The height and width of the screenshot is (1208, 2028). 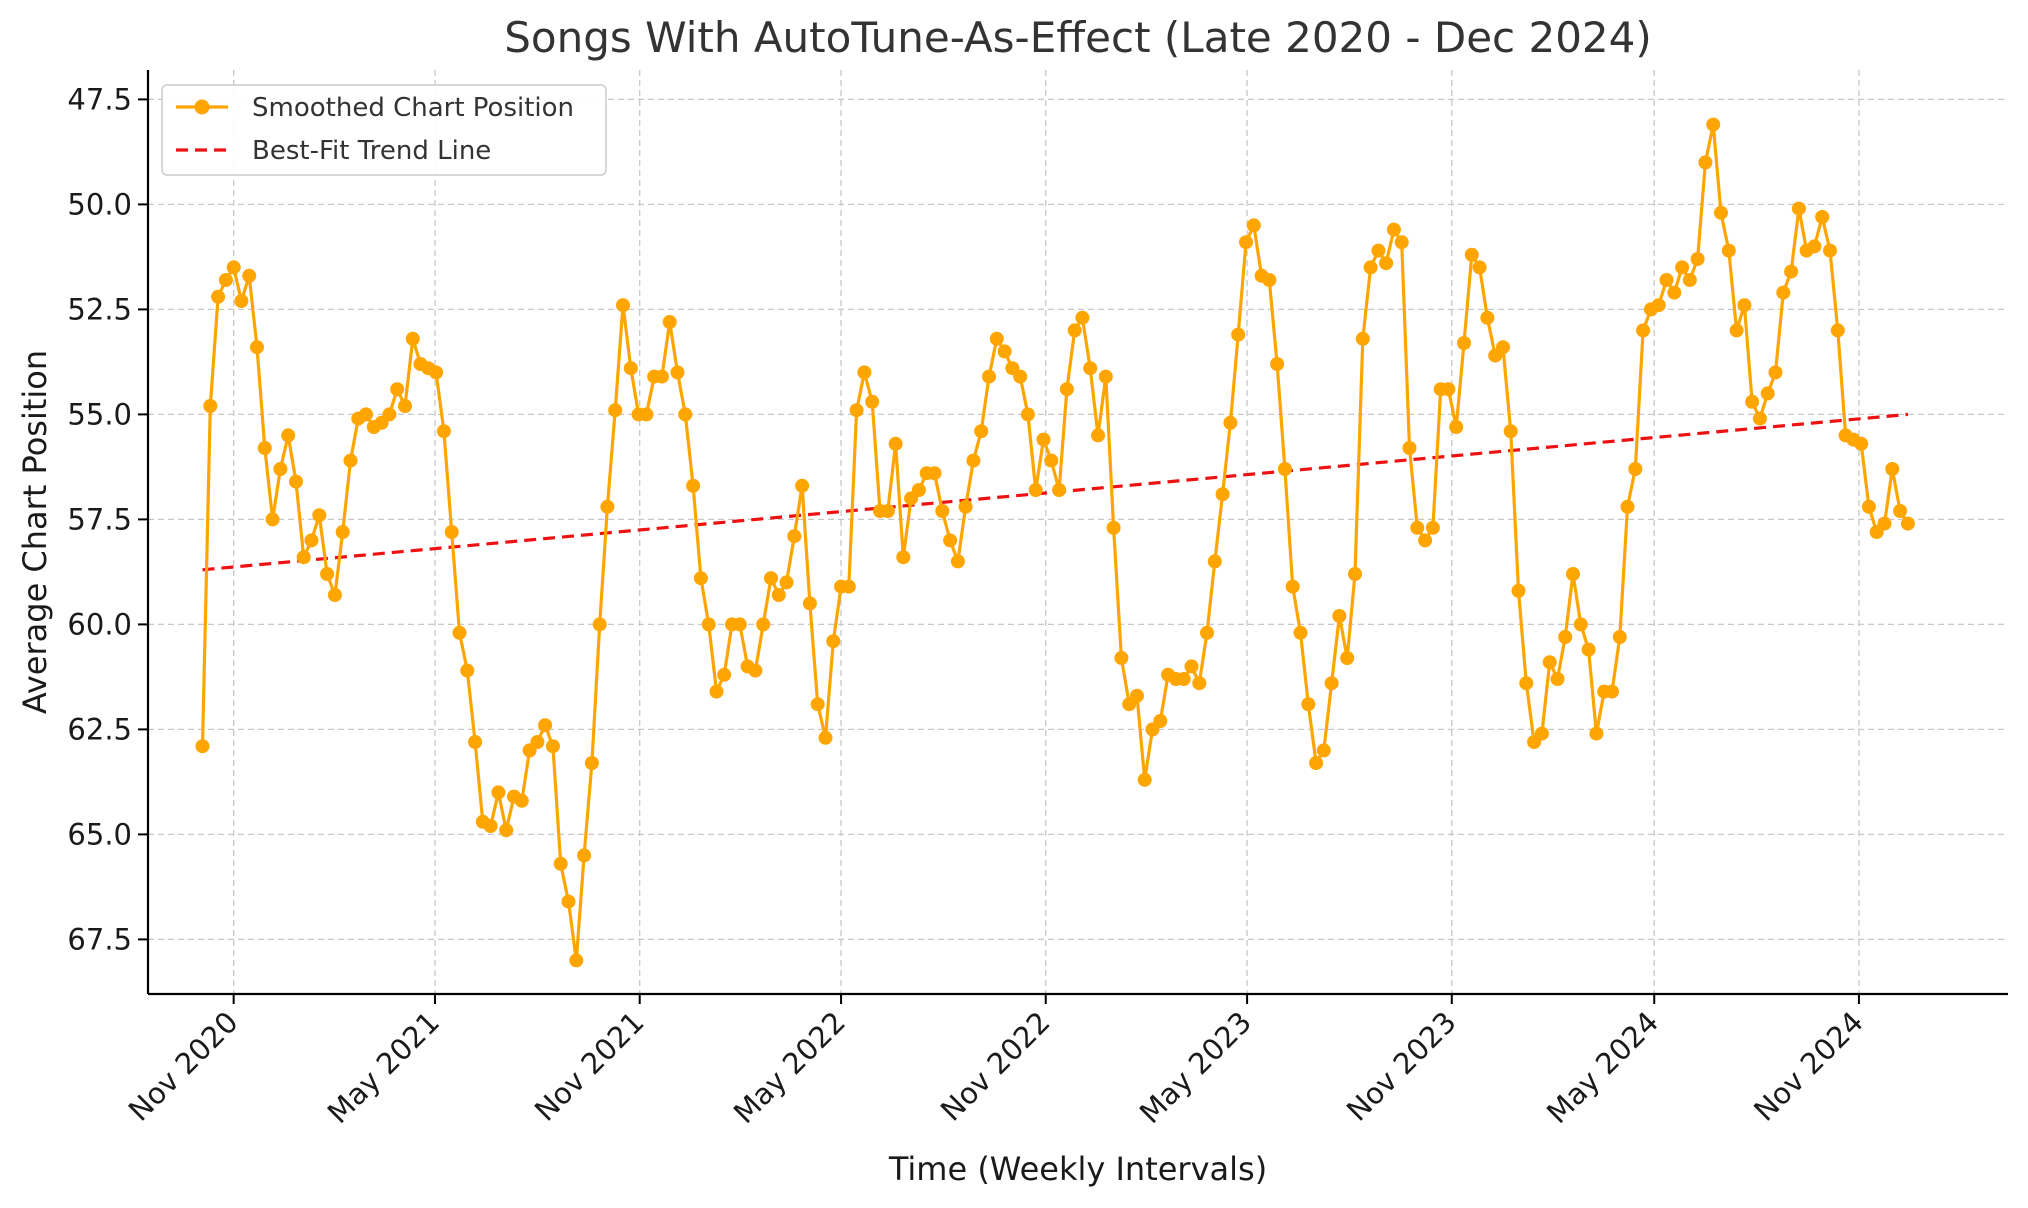 What do you see at coordinates (99, 99) in the screenshot?
I see `y-tick-label: 47.5` at bounding box center [99, 99].